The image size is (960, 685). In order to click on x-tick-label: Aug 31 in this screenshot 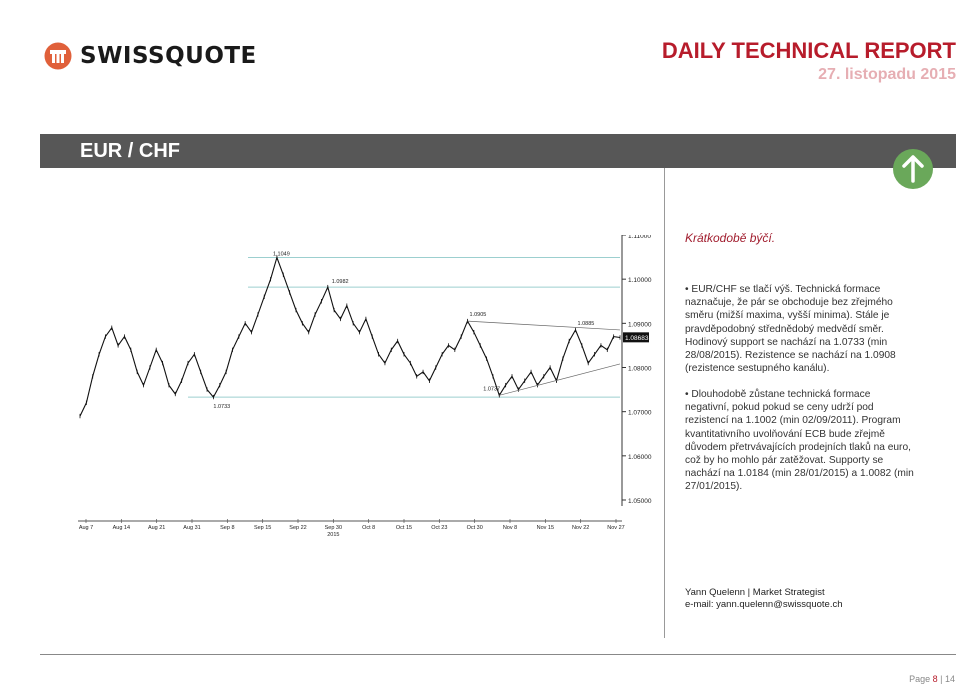, I will do `click(191, 528)`.